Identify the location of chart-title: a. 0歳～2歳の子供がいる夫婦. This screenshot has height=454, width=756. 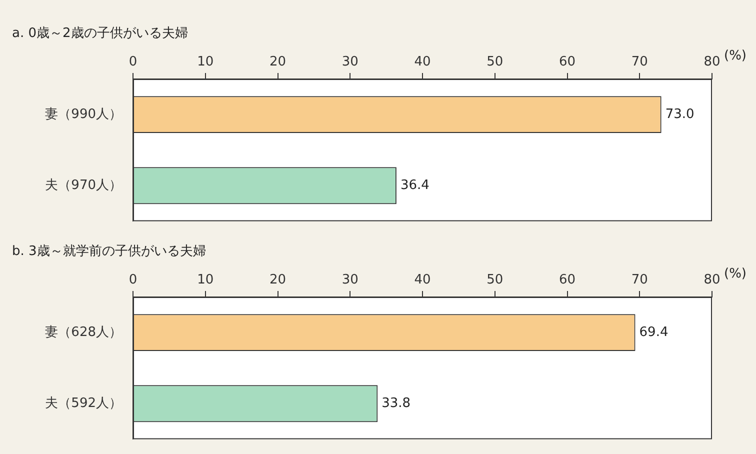
(100, 33).